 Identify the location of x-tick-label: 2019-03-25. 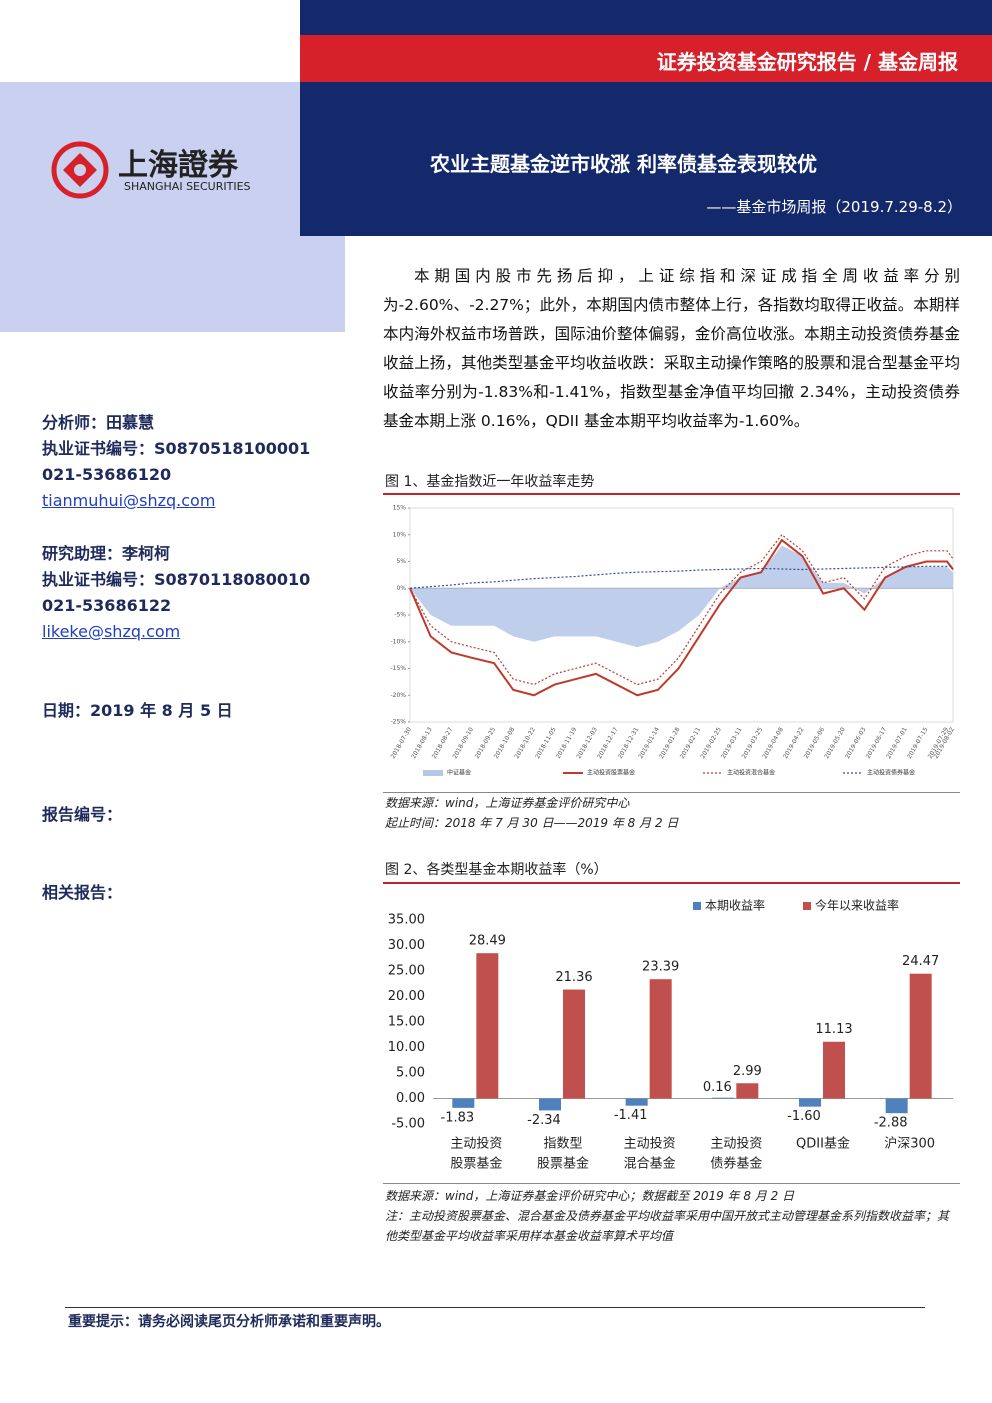
(753, 743).